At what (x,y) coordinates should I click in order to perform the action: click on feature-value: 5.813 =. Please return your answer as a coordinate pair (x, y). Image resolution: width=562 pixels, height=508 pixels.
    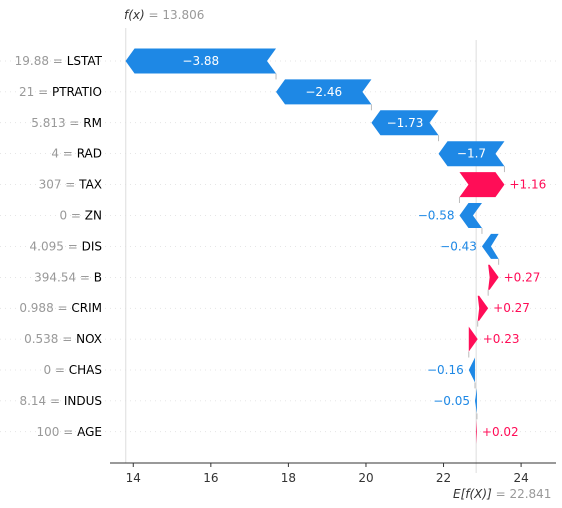
    Looking at the image, I should click on (57, 123).